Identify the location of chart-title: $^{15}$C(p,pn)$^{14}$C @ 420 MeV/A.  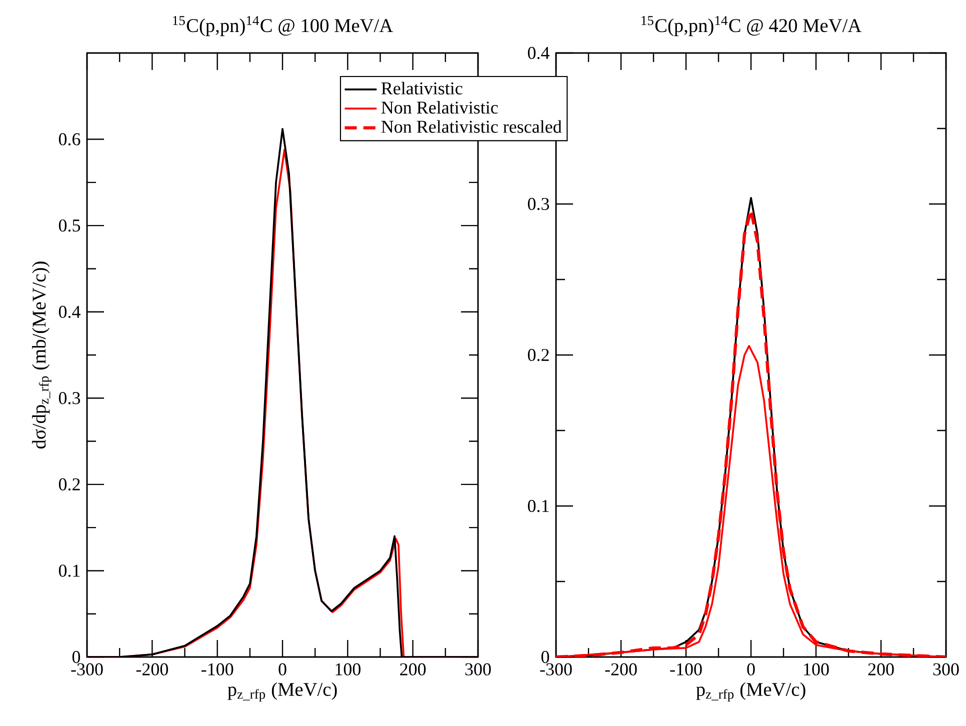
(752, 26).